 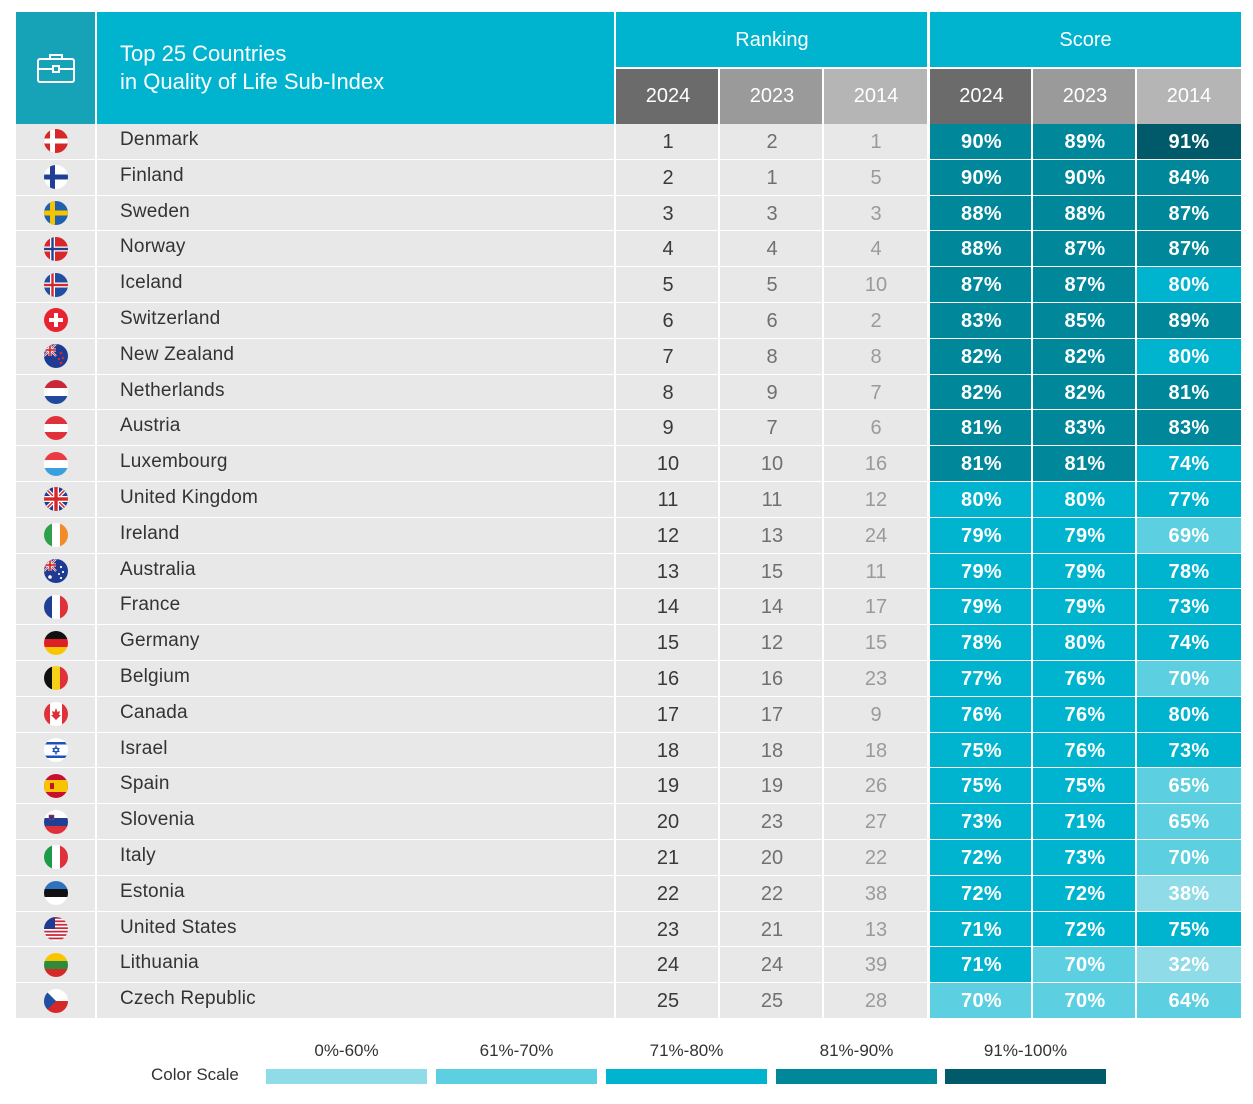 What do you see at coordinates (346, 1050) in the screenshot?
I see `legend-range-label: 0%-60%` at bounding box center [346, 1050].